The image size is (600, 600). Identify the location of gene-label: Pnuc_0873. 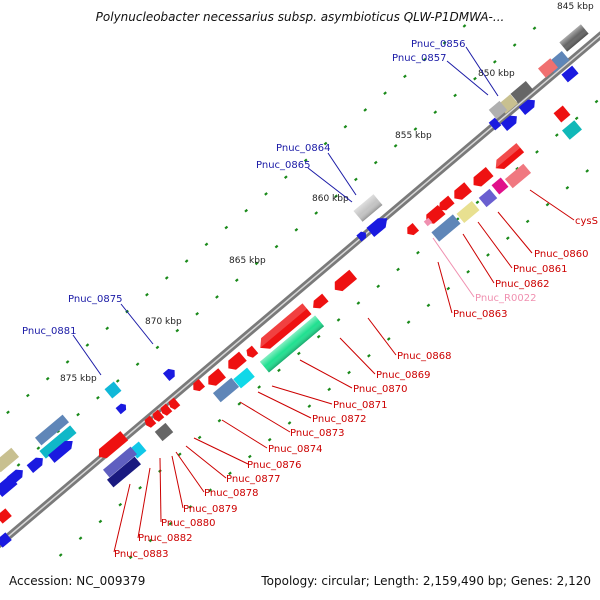
(317, 433).